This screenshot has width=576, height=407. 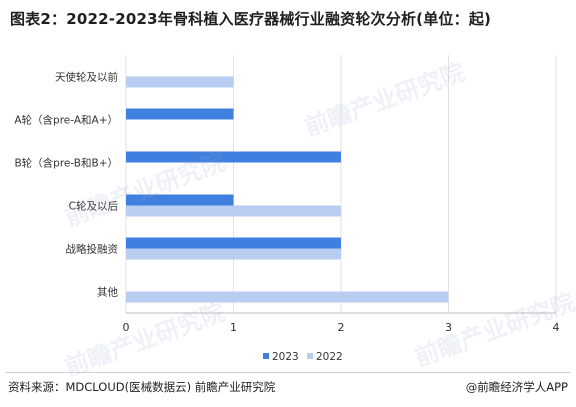 What do you see at coordinates (285, 357) in the screenshot?
I see `legend-label: 2023` at bounding box center [285, 357].